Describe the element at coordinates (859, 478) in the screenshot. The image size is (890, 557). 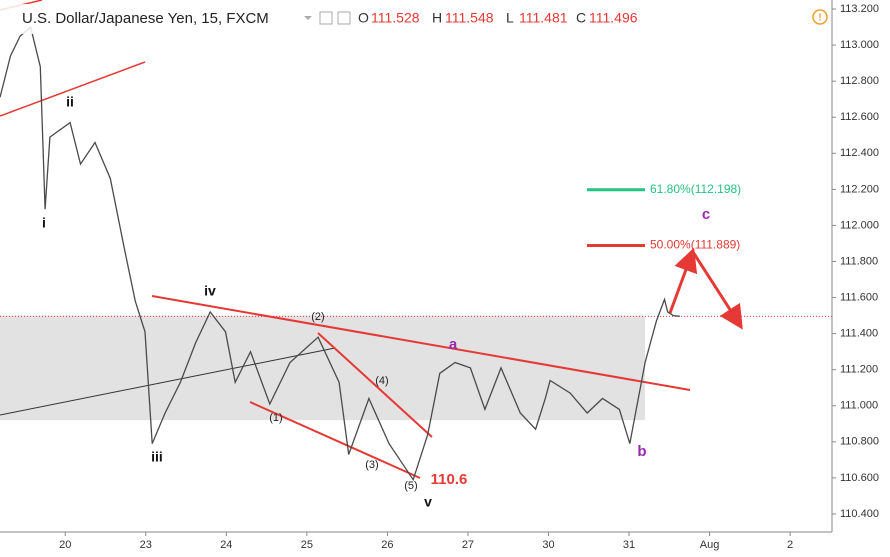
I see `y-tick-label: 110.600` at that location.